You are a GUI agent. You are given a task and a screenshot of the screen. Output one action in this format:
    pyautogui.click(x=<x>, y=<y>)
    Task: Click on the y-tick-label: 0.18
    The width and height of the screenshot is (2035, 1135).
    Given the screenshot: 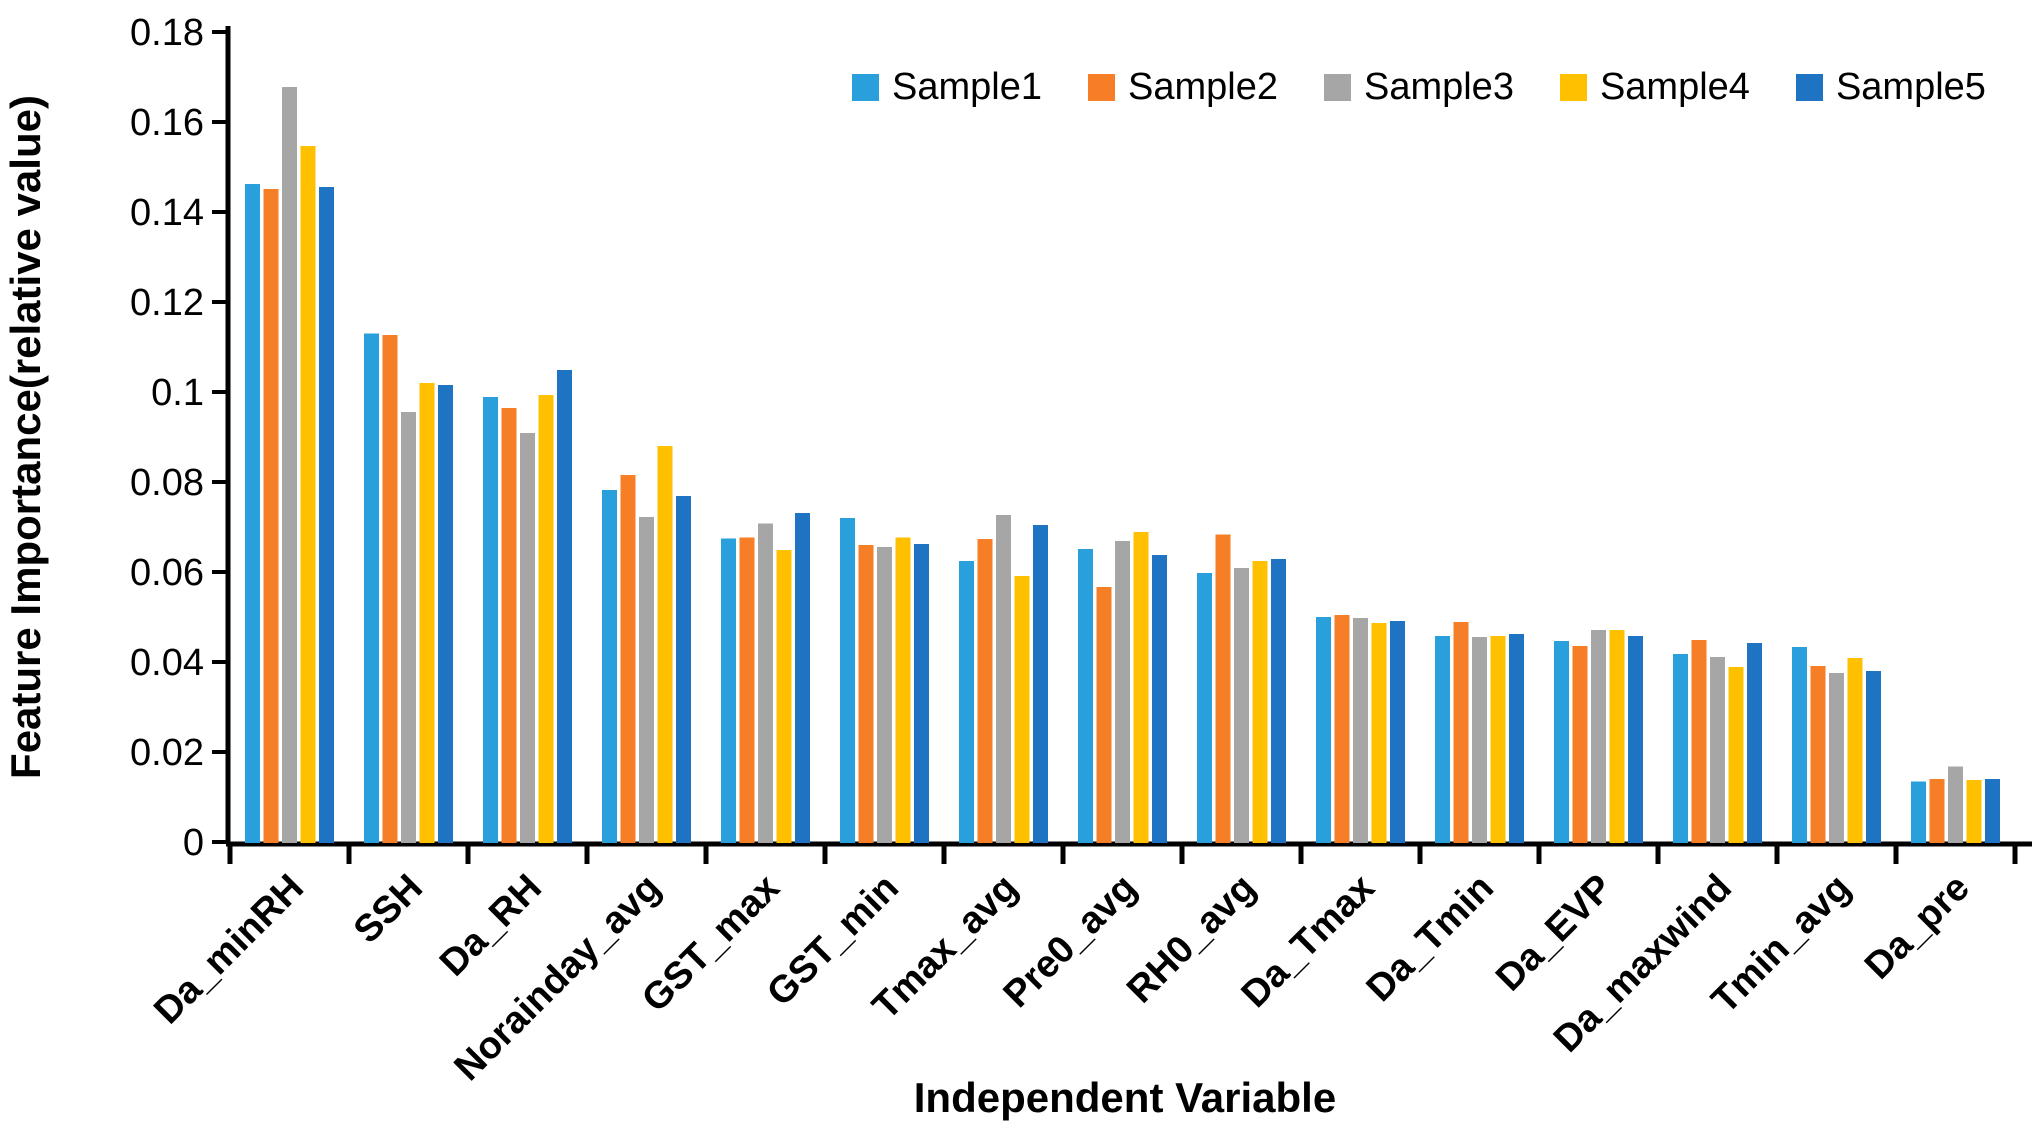 What is the action you would take?
    pyautogui.click(x=167, y=33)
    